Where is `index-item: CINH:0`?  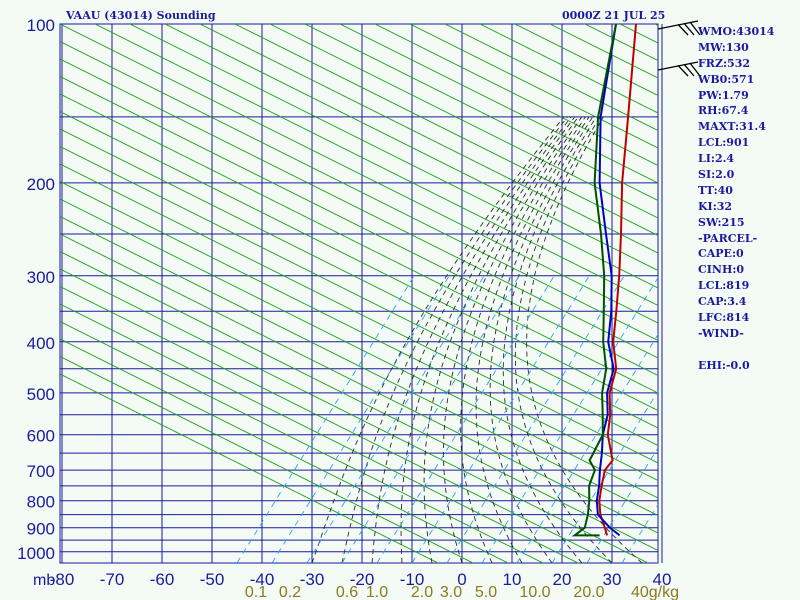
index-item: CINH:0 is located at coordinates (721, 270).